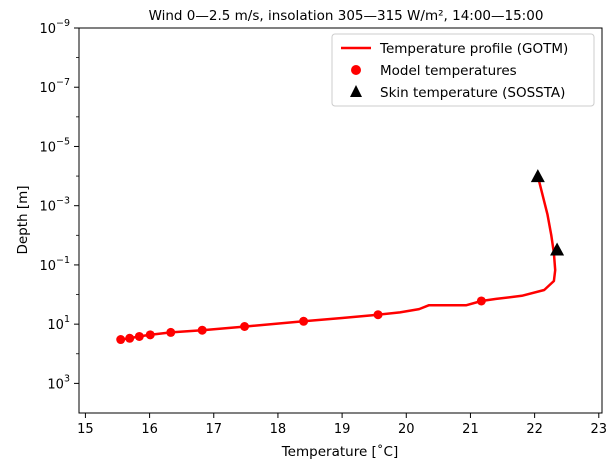  I want to click on x-tick-label: 23, so click(599, 429).